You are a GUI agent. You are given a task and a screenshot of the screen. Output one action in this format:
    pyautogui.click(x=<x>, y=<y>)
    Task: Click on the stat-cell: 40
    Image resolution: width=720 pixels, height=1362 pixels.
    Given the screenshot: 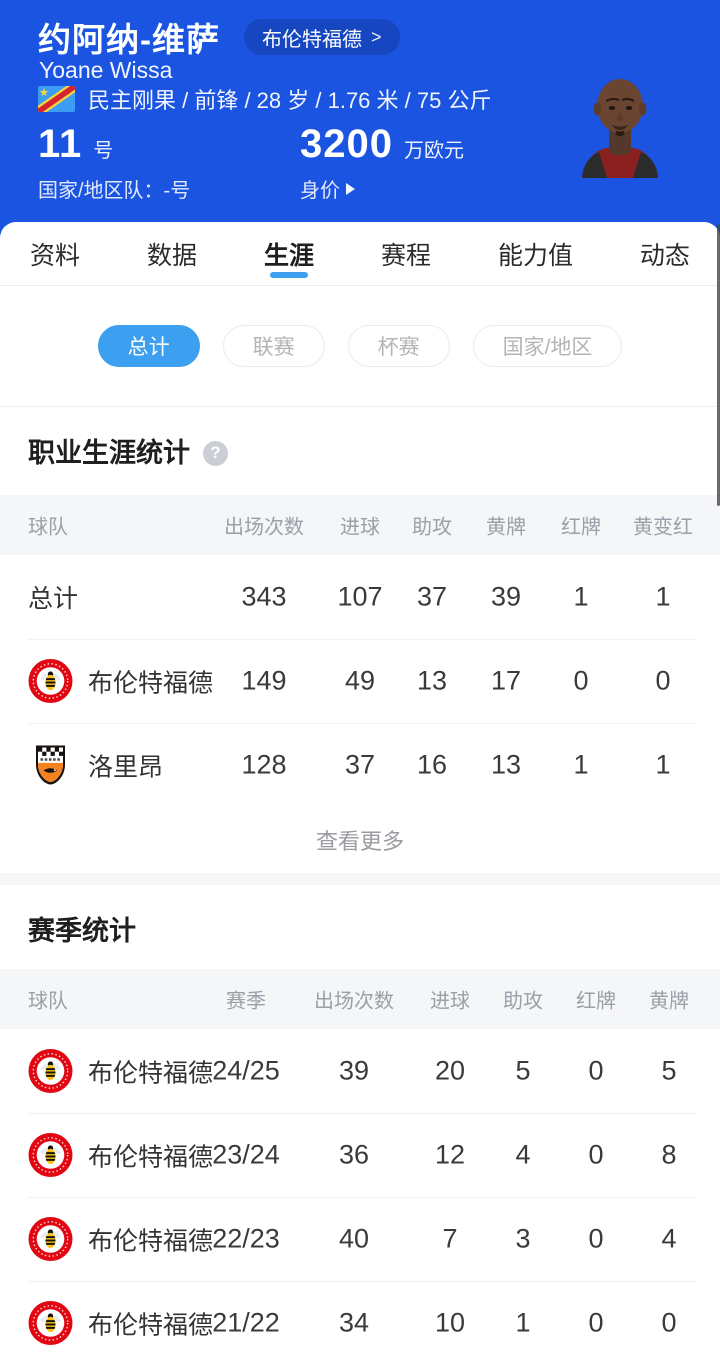 What is the action you would take?
    pyautogui.click(x=354, y=1238)
    